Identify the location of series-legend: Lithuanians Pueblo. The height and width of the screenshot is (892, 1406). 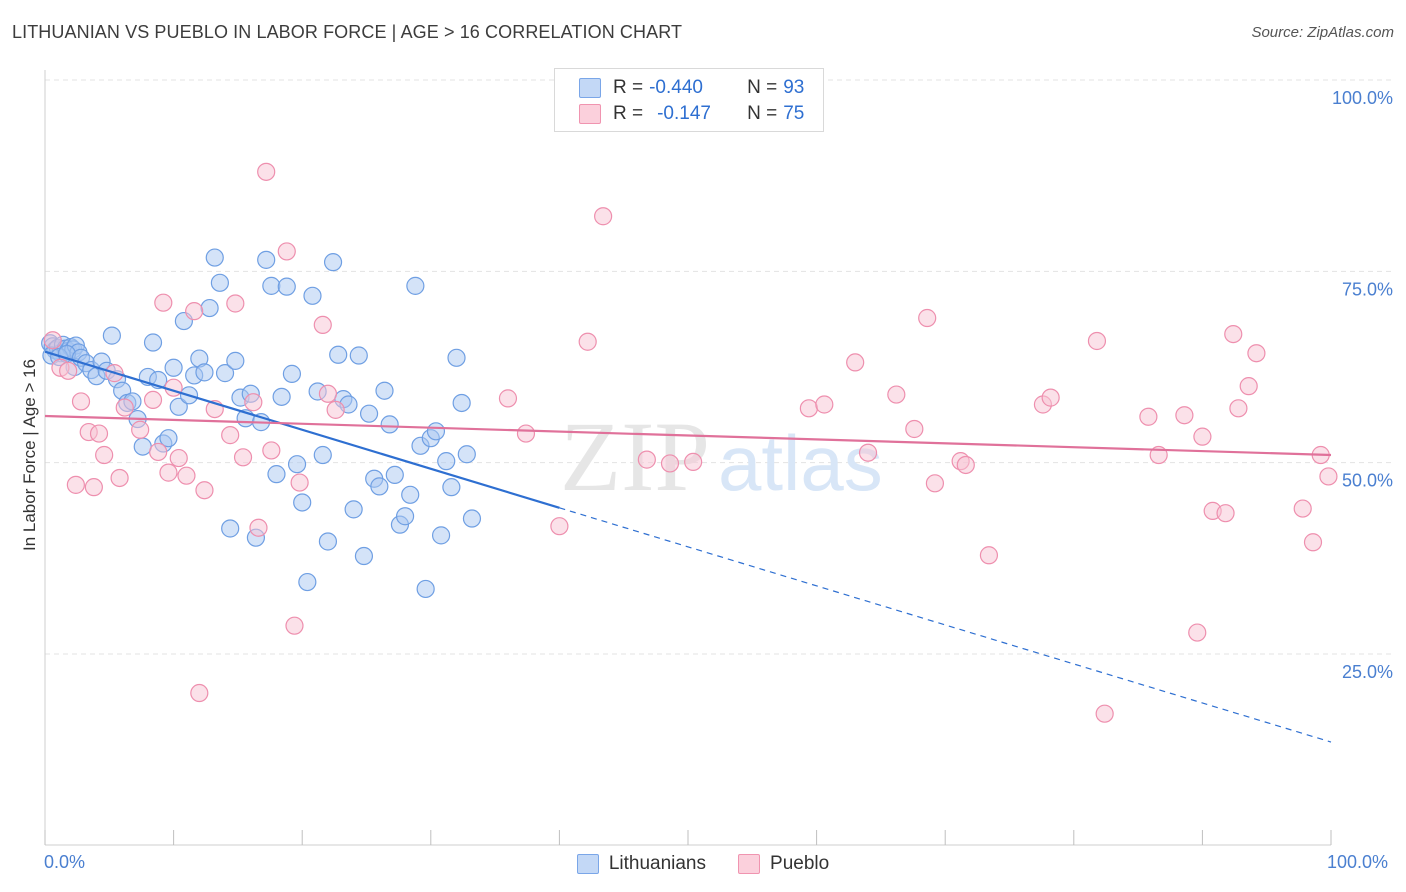
(703, 864).